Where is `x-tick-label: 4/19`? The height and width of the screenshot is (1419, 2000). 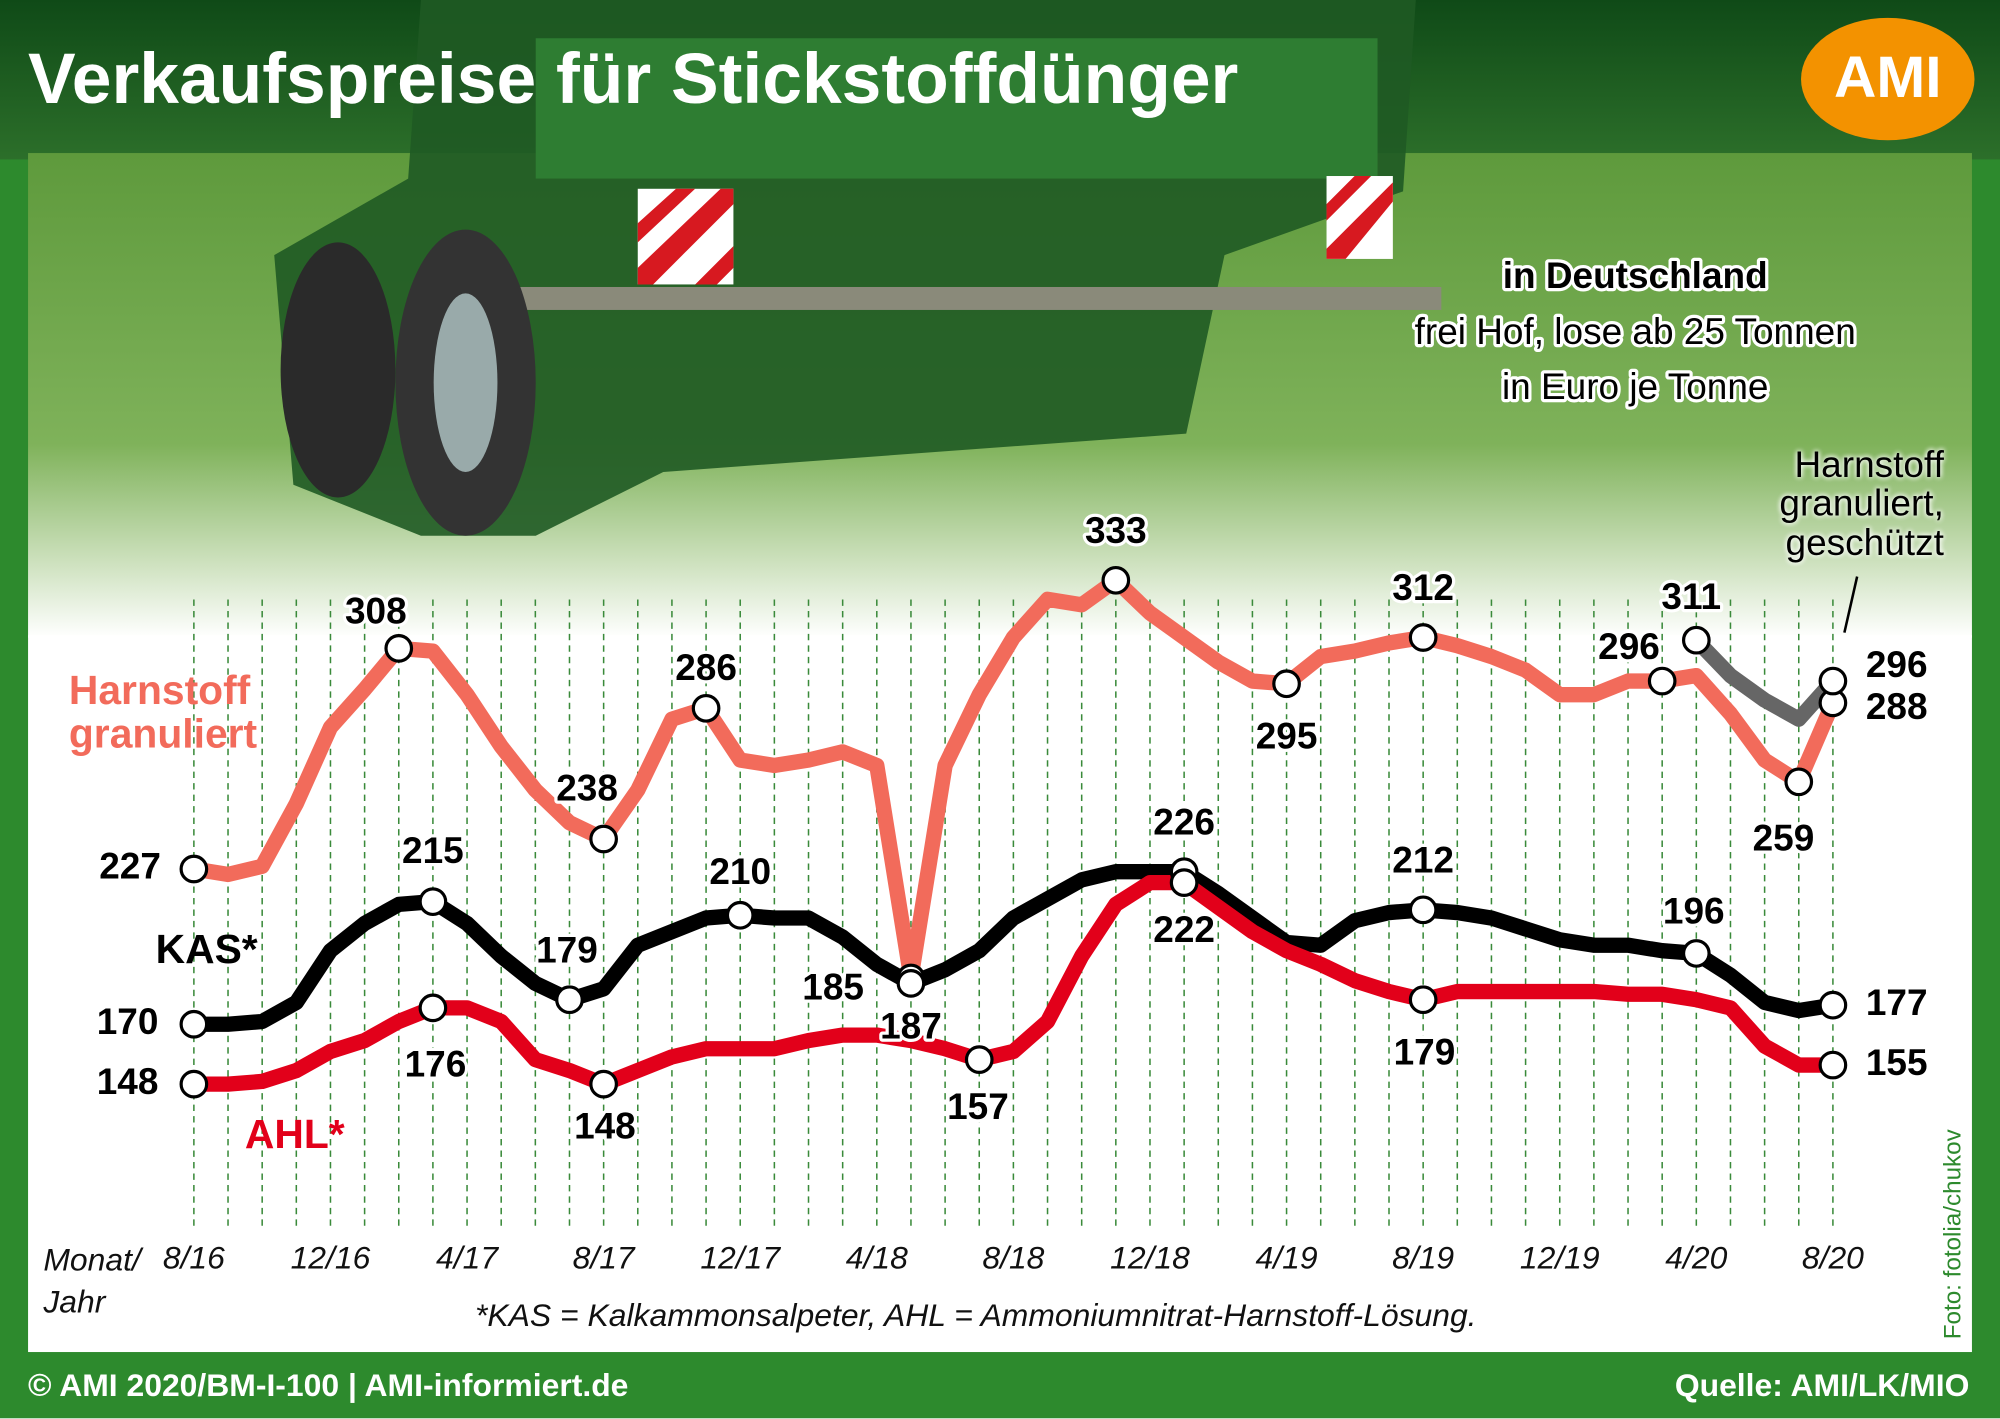 x-tick-label: 4/19 is located at coordinates (1287, 1258).